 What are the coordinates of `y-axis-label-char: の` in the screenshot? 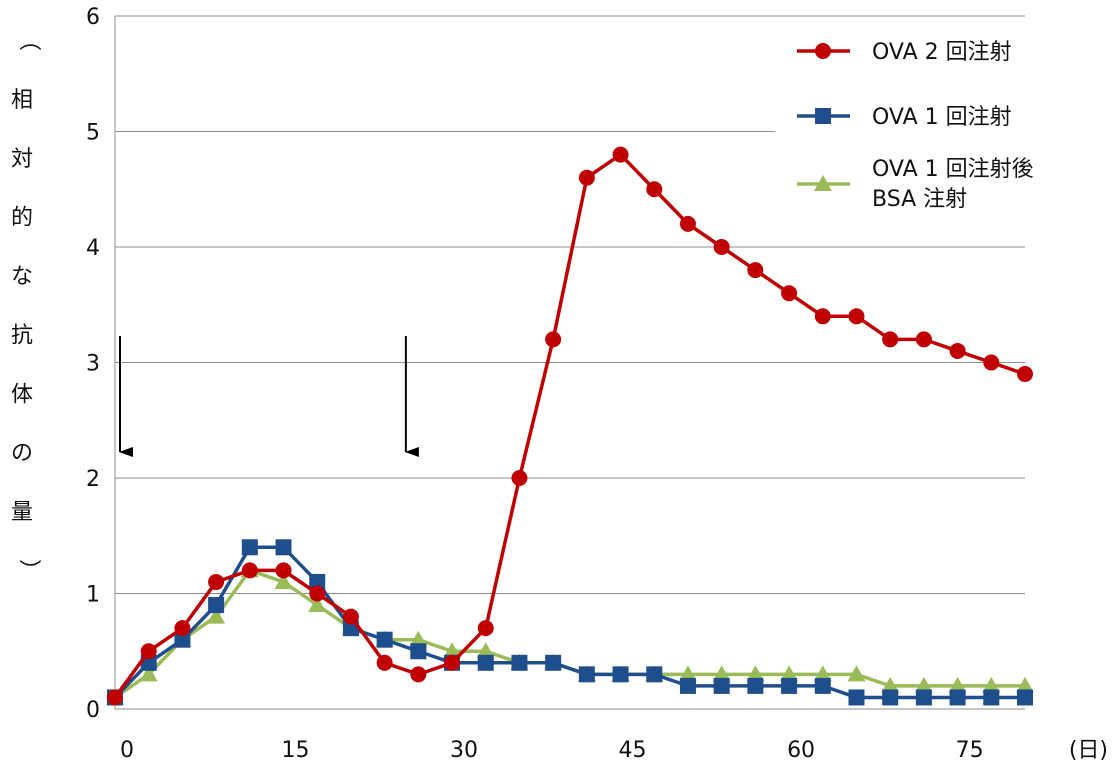 It's located at (22, 453).